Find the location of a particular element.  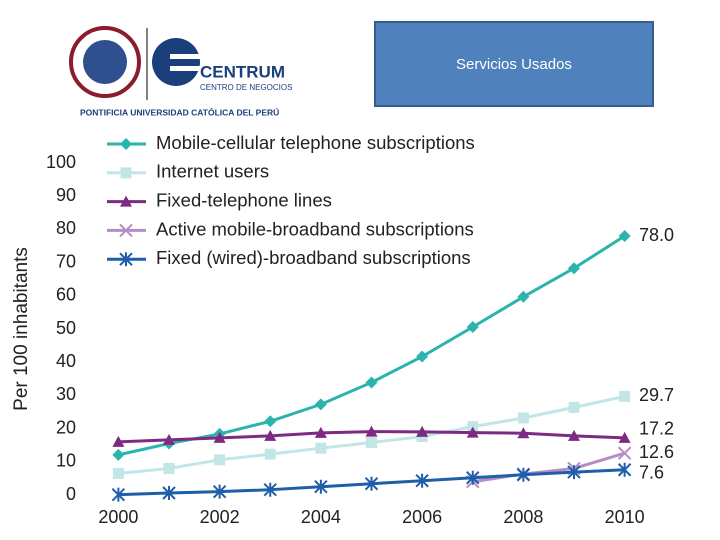

y-tick-label: 60 is located at coordinates (66, 295).